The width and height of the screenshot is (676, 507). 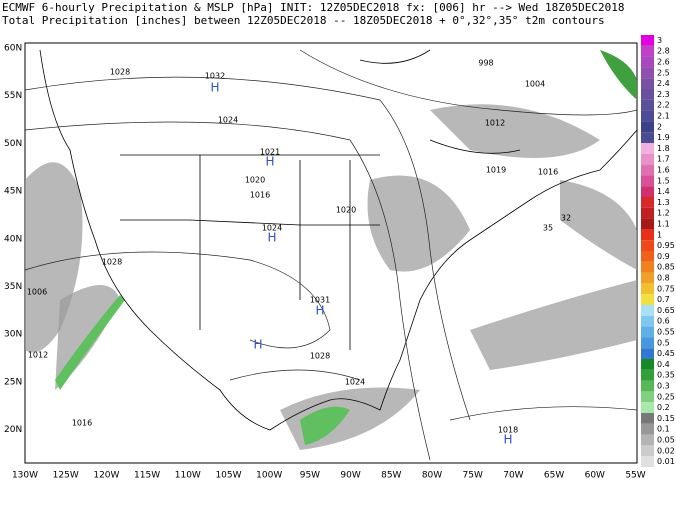 I want to click on colorbar-label: 0.6, so click(x=663, y=321).